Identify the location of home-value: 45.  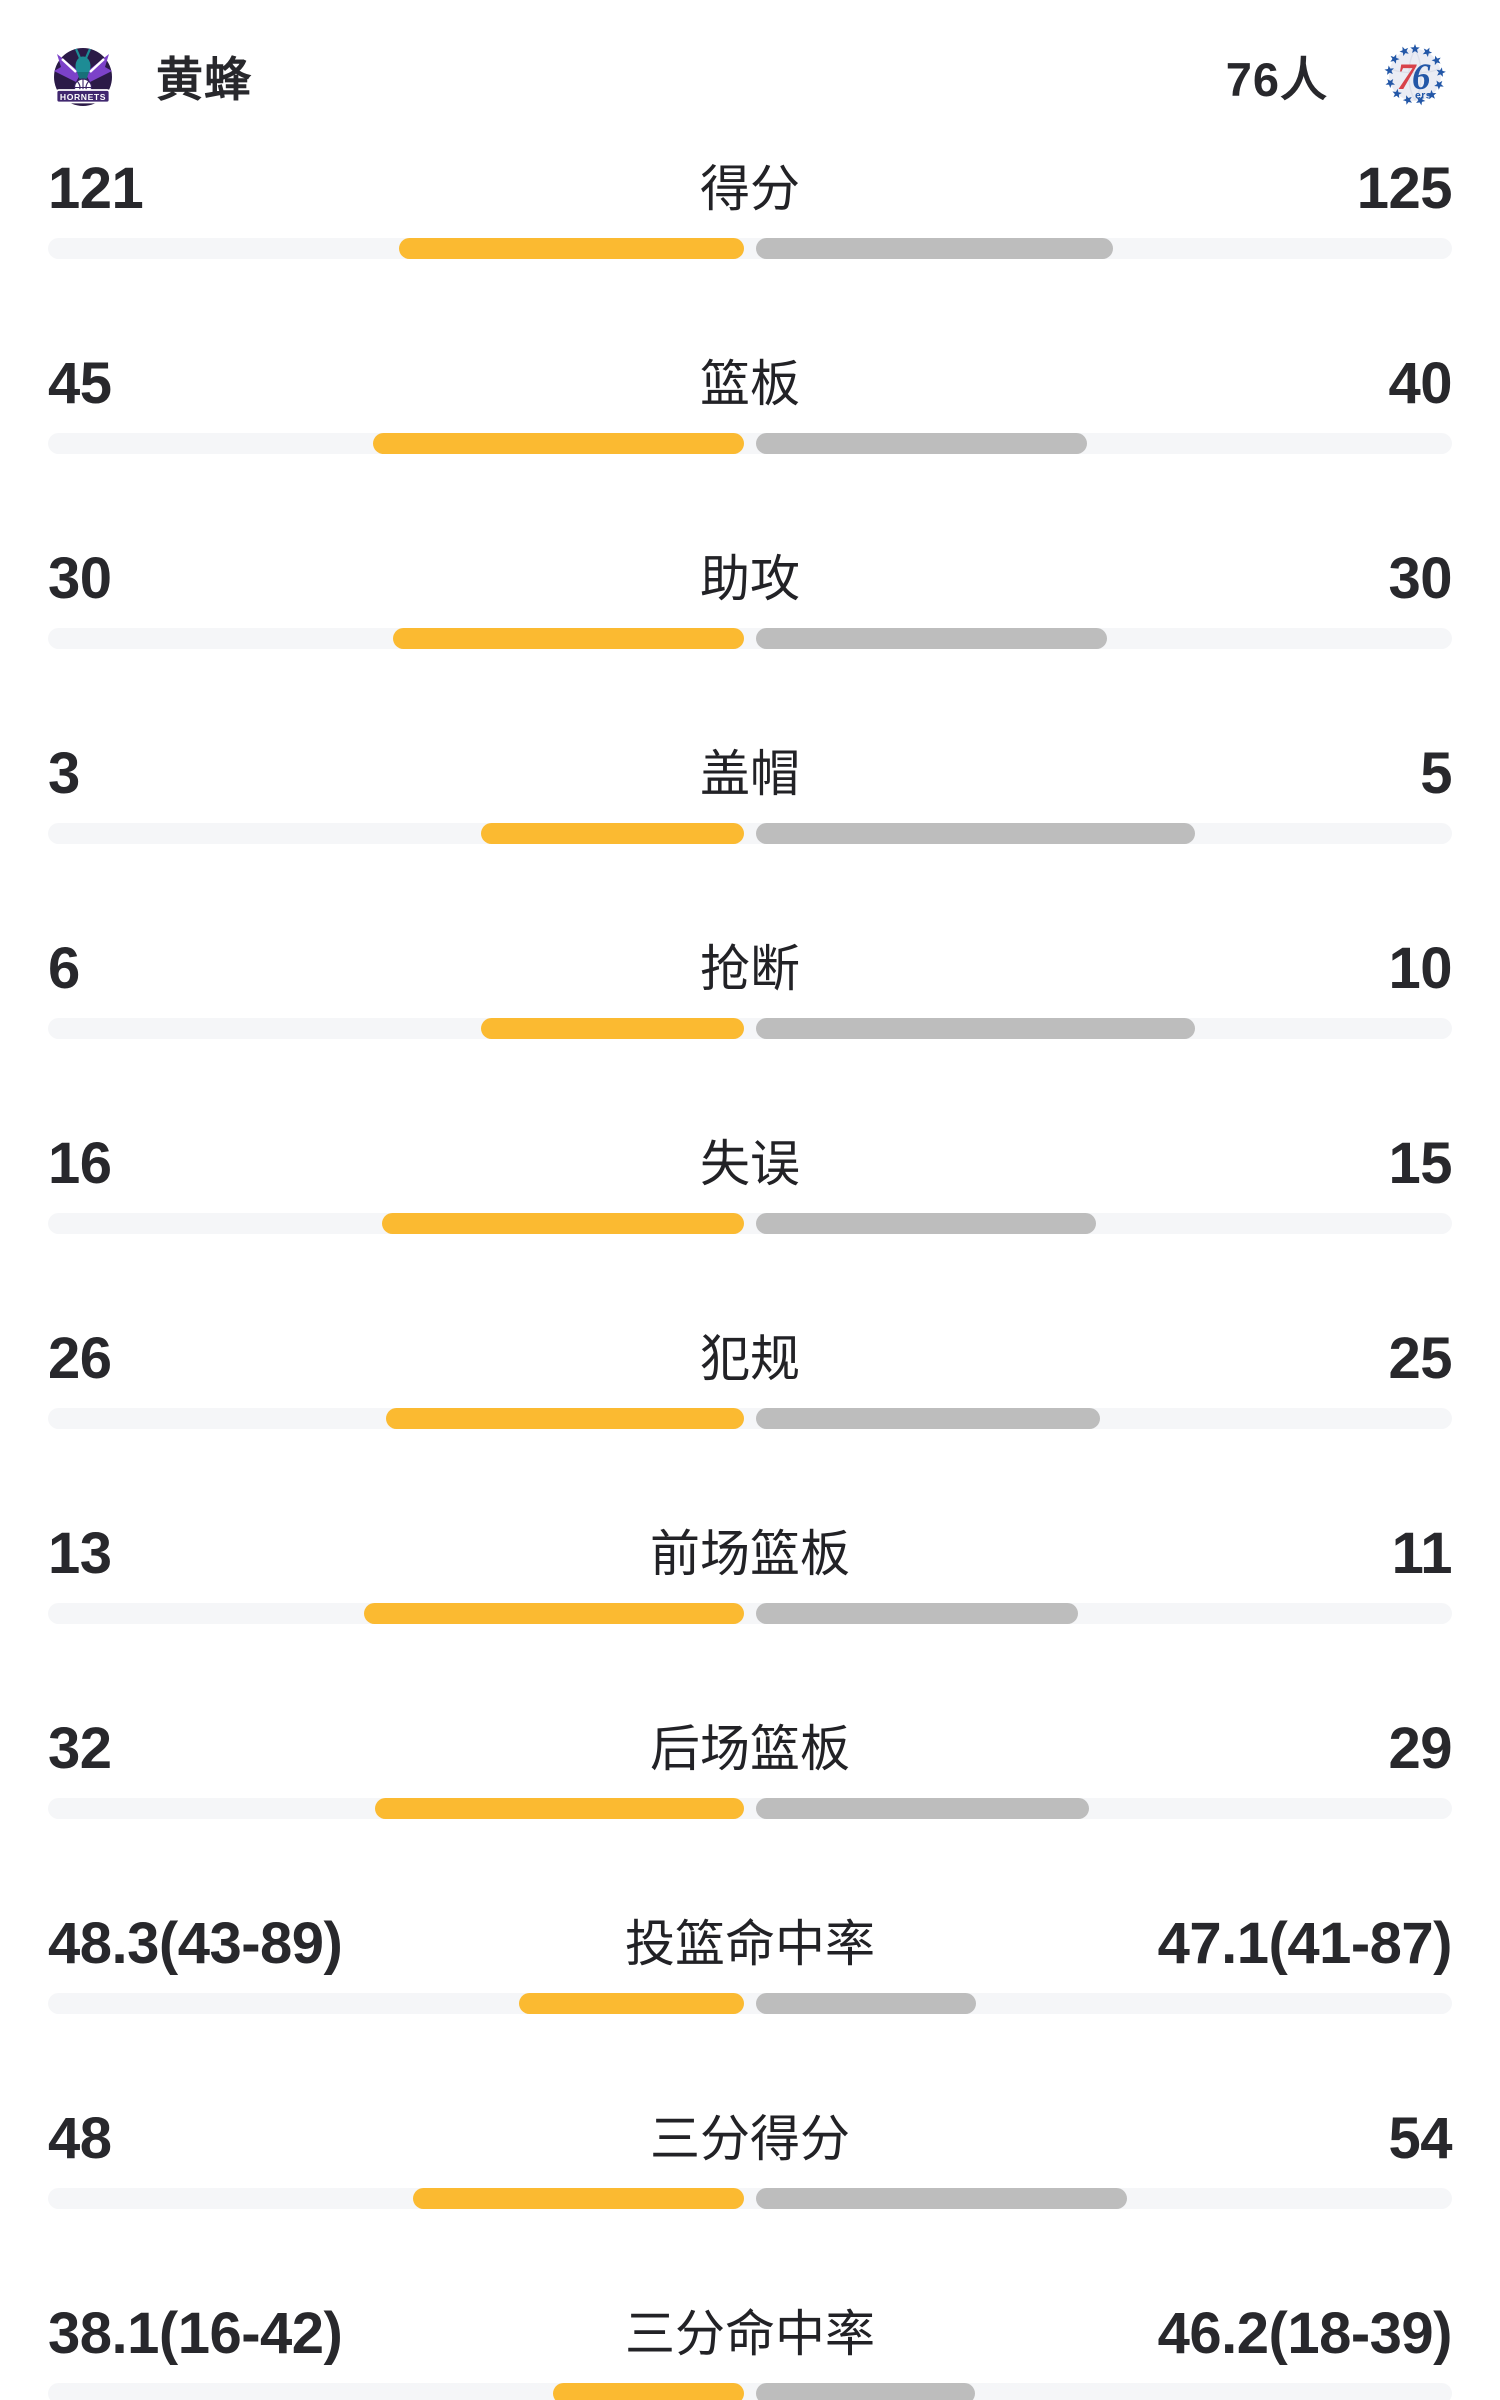
(80, 383).